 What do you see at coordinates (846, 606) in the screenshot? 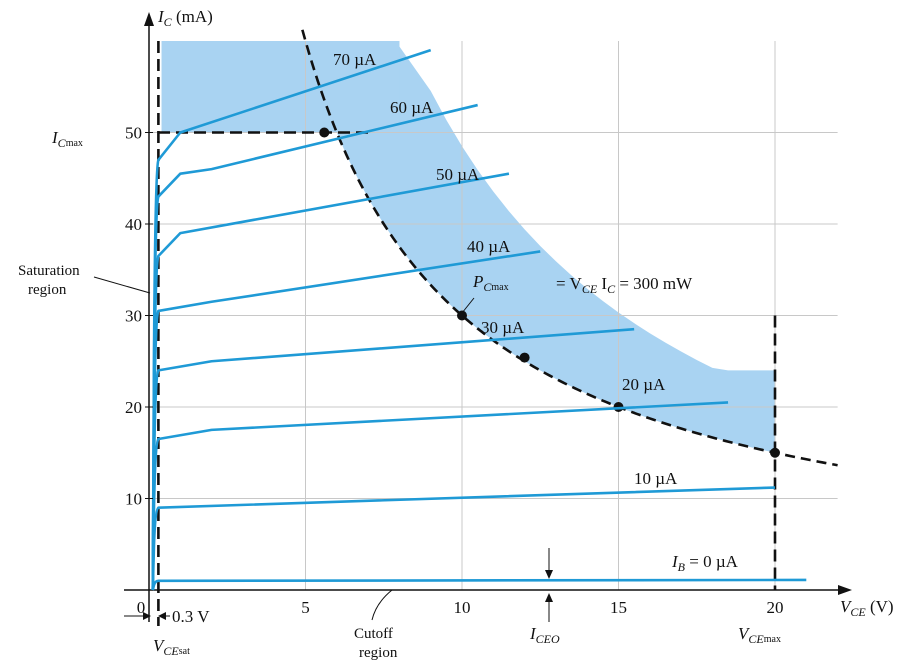
I see `x-axis-title-main: V` at bounding box center [846, 606].